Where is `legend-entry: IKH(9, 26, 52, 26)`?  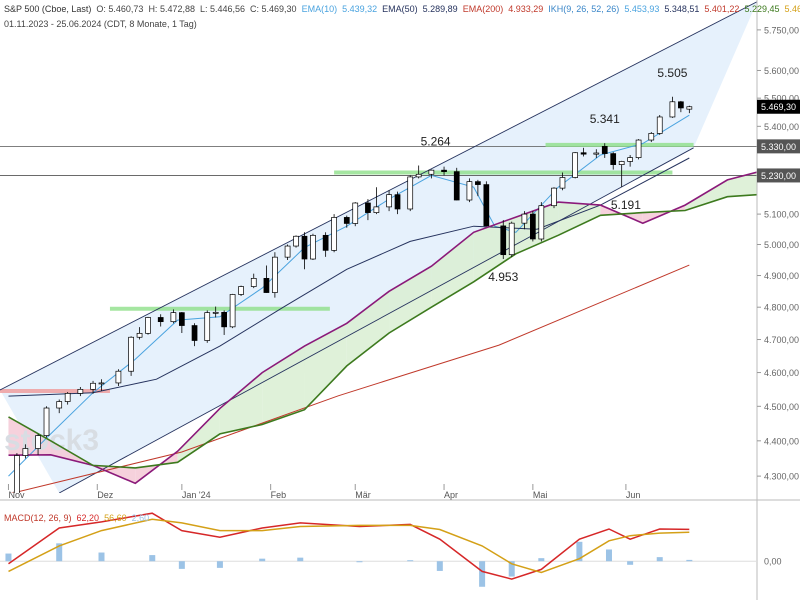
legend-entry: IKH(9, 26, 52, 26) is located at coordinates (584, 9).